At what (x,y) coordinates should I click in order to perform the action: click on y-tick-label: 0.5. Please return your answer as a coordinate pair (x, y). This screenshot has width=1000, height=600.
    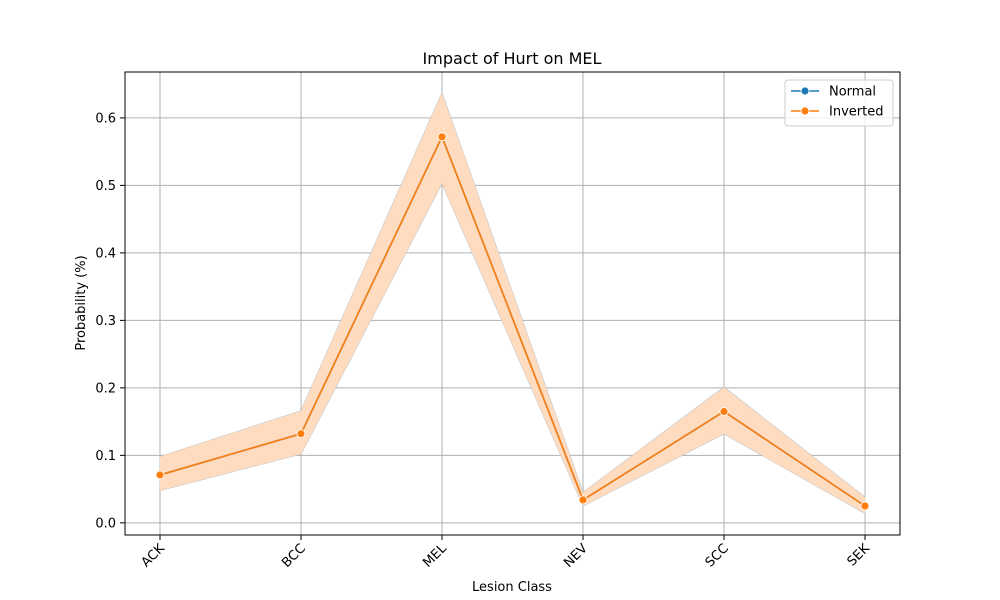
    Looking at the image, I should click on (105, 186).